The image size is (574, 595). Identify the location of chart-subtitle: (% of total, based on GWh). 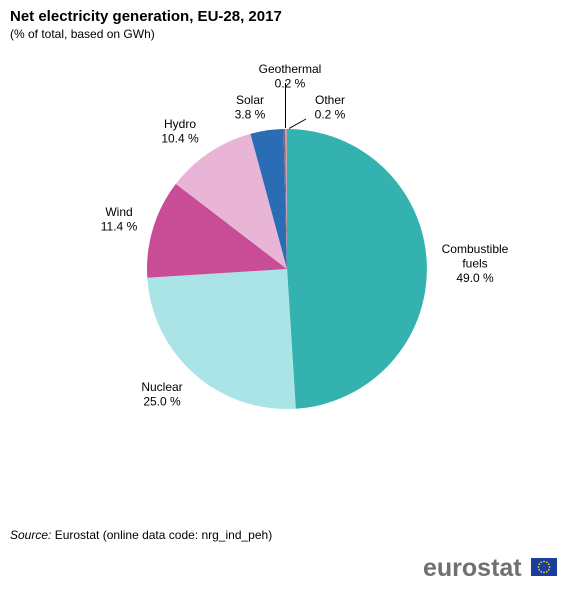
(82, 34).